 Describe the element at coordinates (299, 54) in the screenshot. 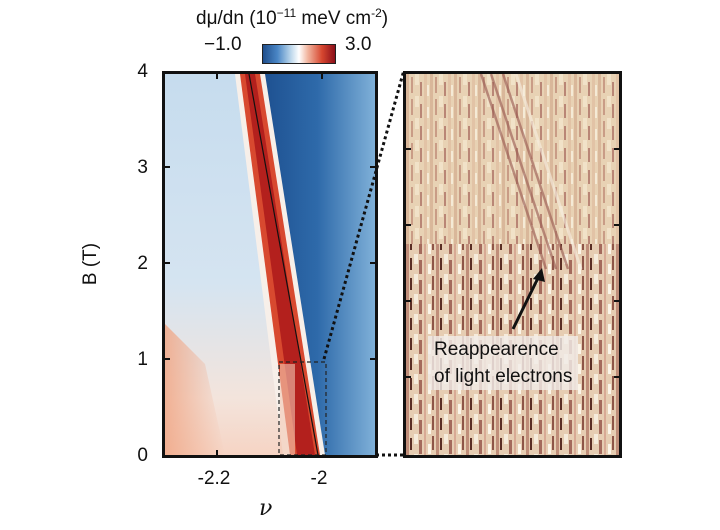

I see `colorbar` at that location.